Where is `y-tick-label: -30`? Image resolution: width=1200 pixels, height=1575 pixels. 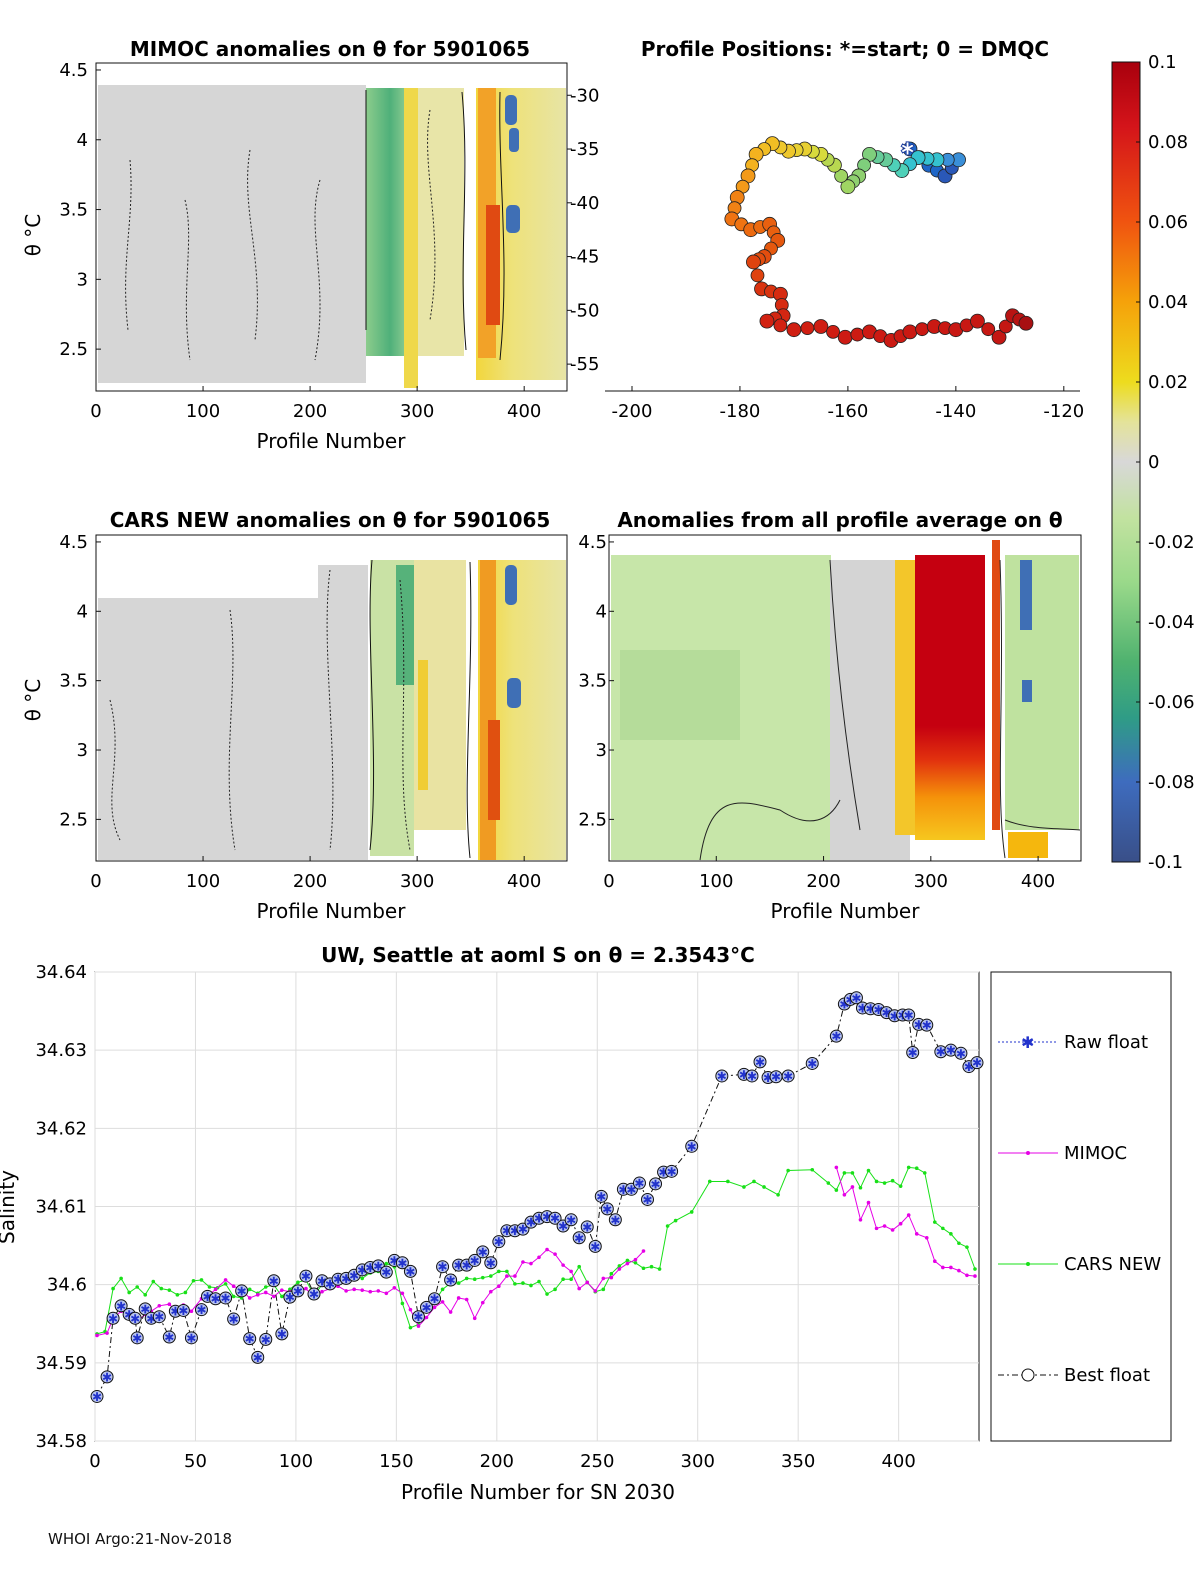
y-tick-label: -30 is located at coordinates (584, 95).